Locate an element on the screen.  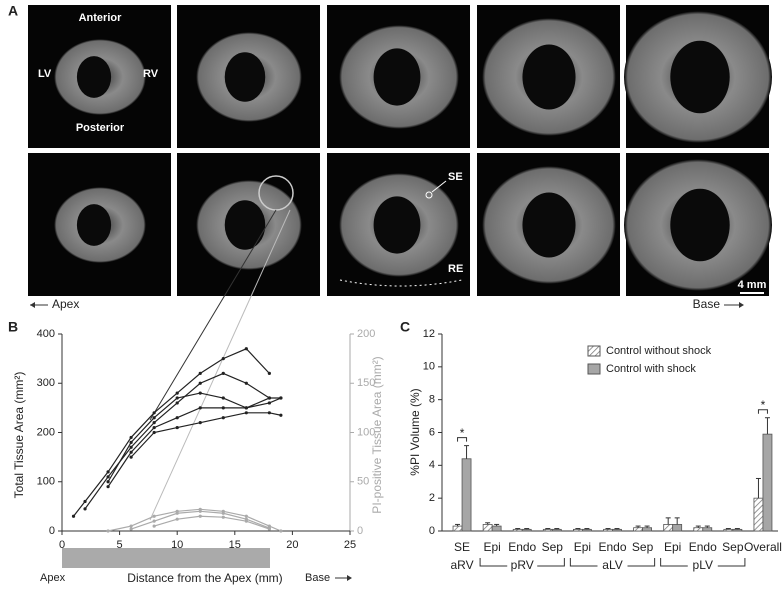
annotation: SE is located at coordinates (455, 177).